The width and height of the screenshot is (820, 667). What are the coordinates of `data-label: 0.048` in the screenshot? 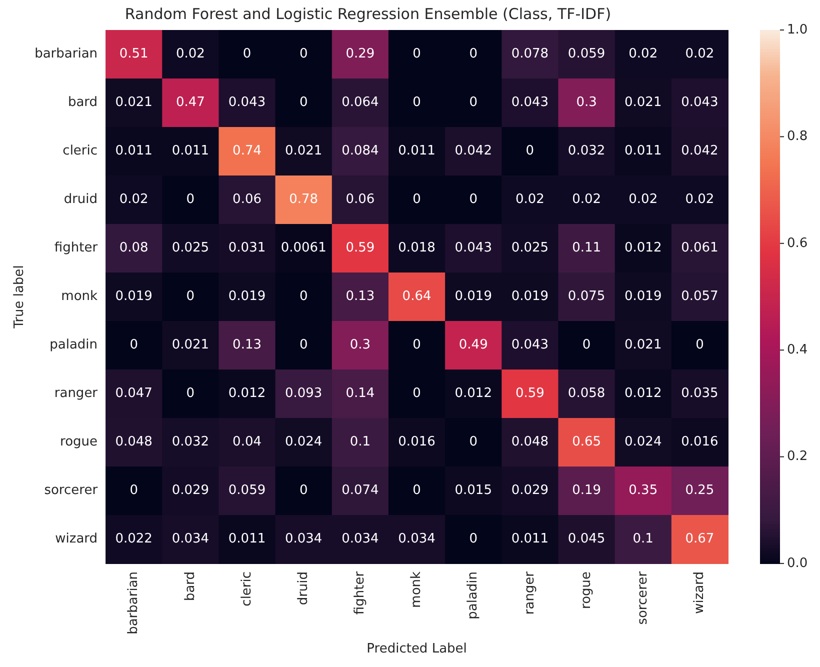 It's located at (133, 442).